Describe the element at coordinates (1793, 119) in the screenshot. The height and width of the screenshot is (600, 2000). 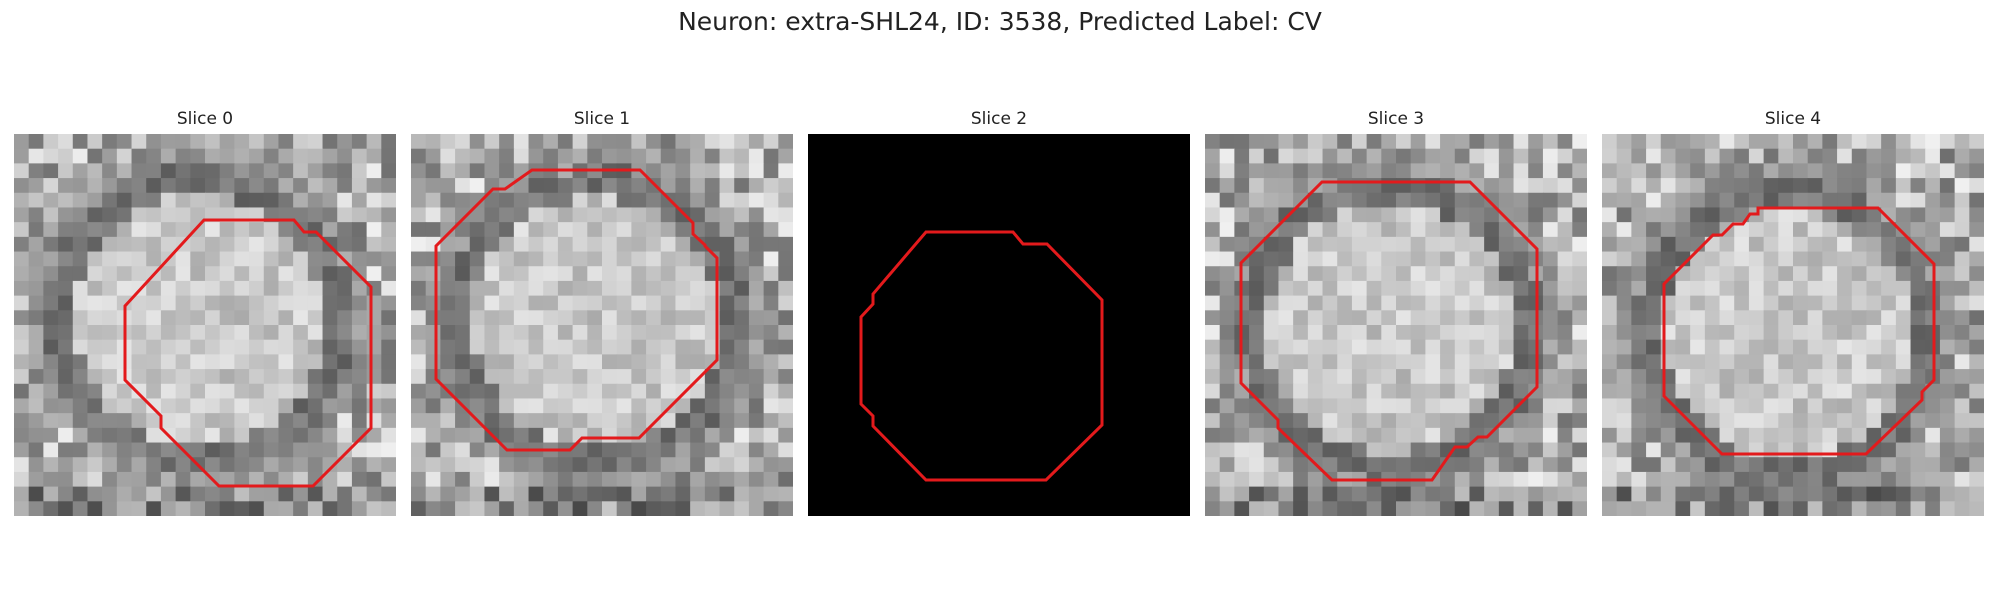
I see `slice-title: Slice 4` at that location.